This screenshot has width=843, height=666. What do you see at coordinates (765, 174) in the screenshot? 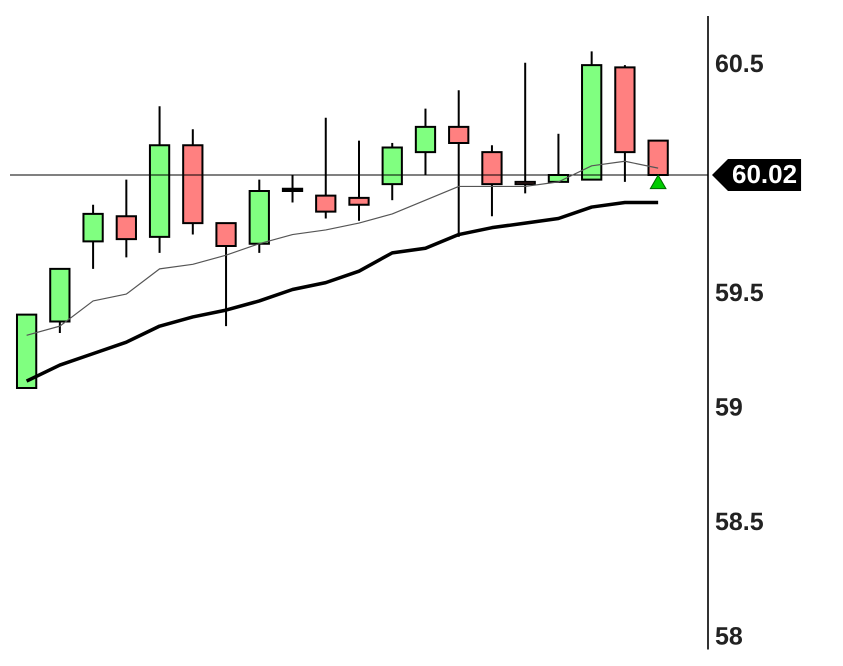
I see `ref-line-label: 60.02` at bounding box center [765, 174].